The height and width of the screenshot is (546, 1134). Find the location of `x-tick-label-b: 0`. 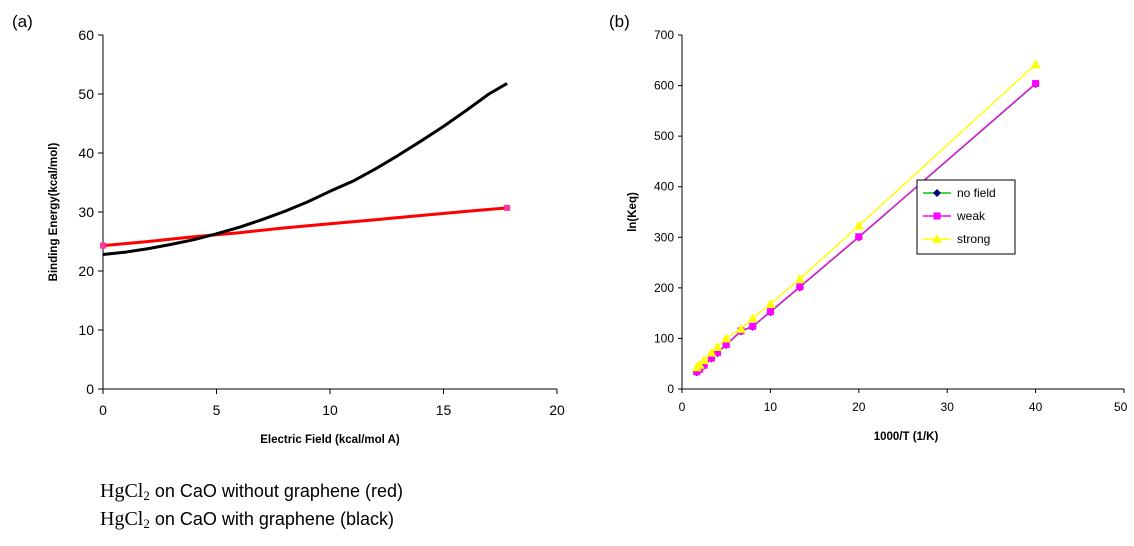

x-tick-label-b: 0 is located at coordinates (682, 407).